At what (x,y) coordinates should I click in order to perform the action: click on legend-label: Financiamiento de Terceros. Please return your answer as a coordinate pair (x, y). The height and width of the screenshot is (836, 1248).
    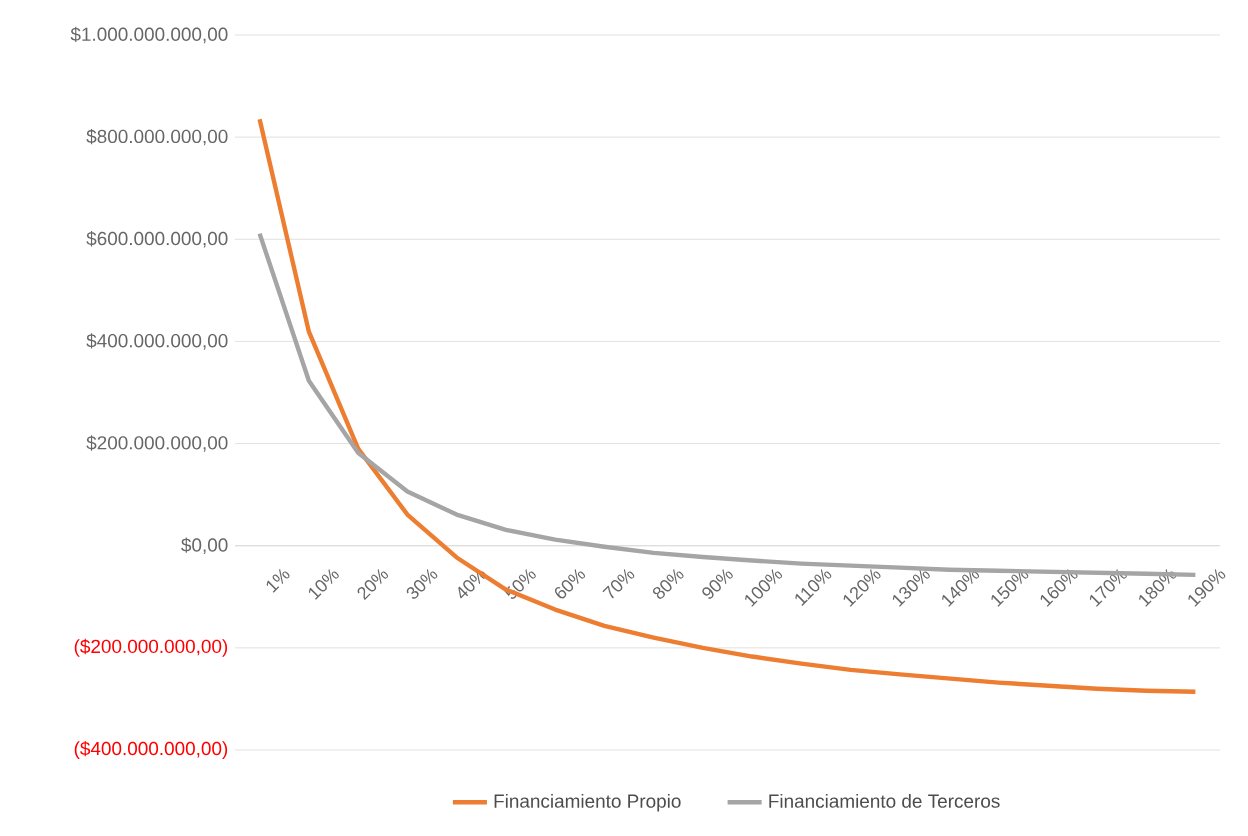
    Looking at the image, I should click on (884, 800).